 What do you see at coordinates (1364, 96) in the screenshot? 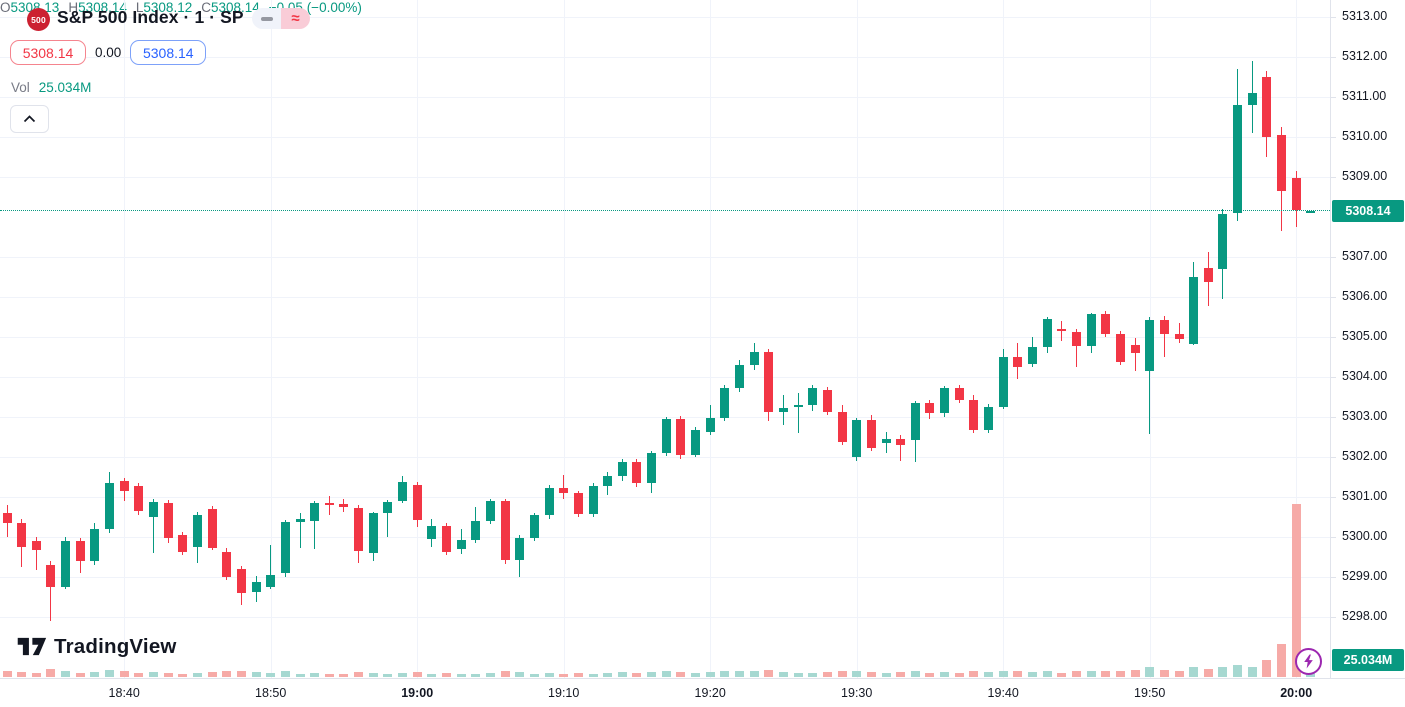
I see `price-axis-label: 5311.00` at bounding box center [1364, 96].